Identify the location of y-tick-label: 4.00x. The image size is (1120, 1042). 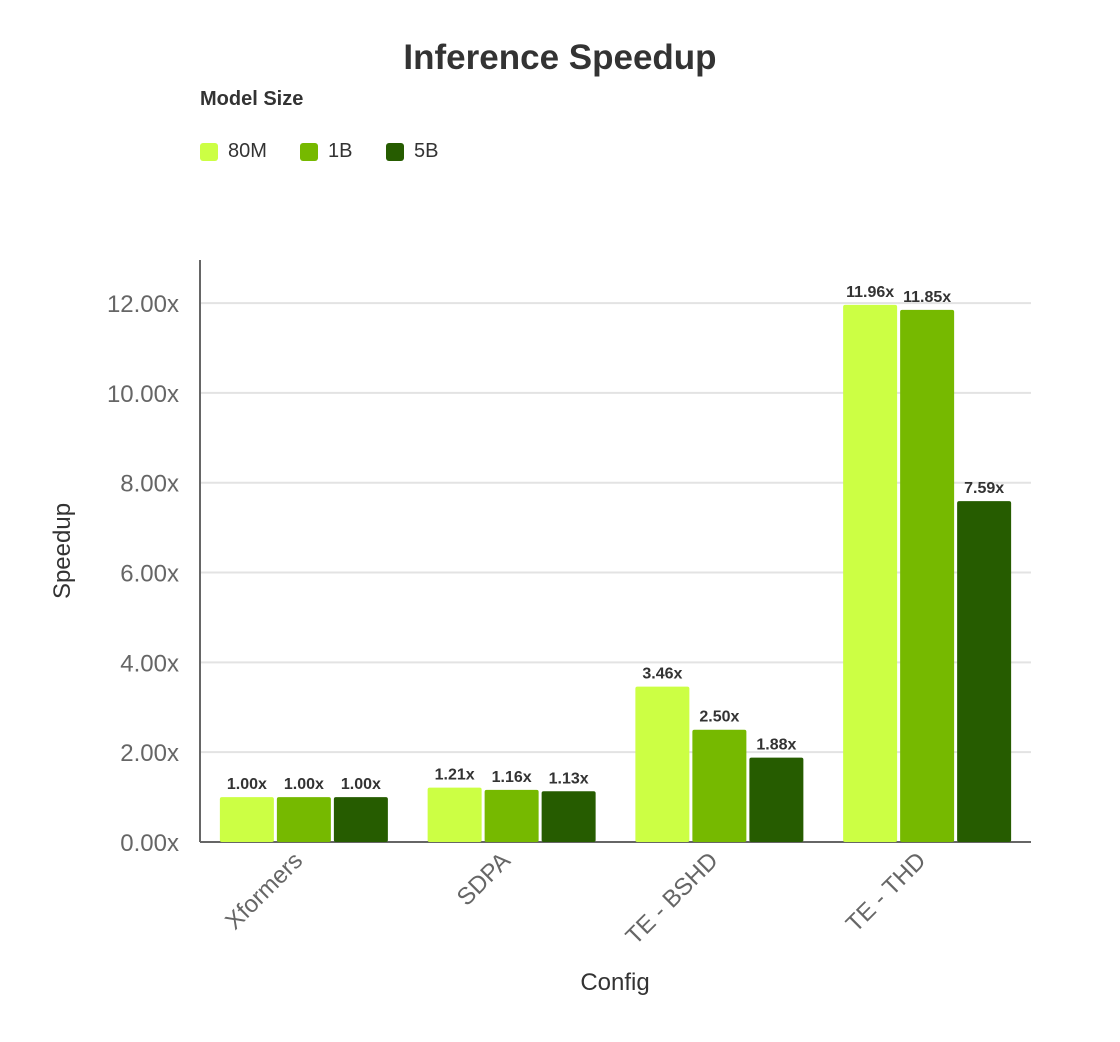
(149, 663).